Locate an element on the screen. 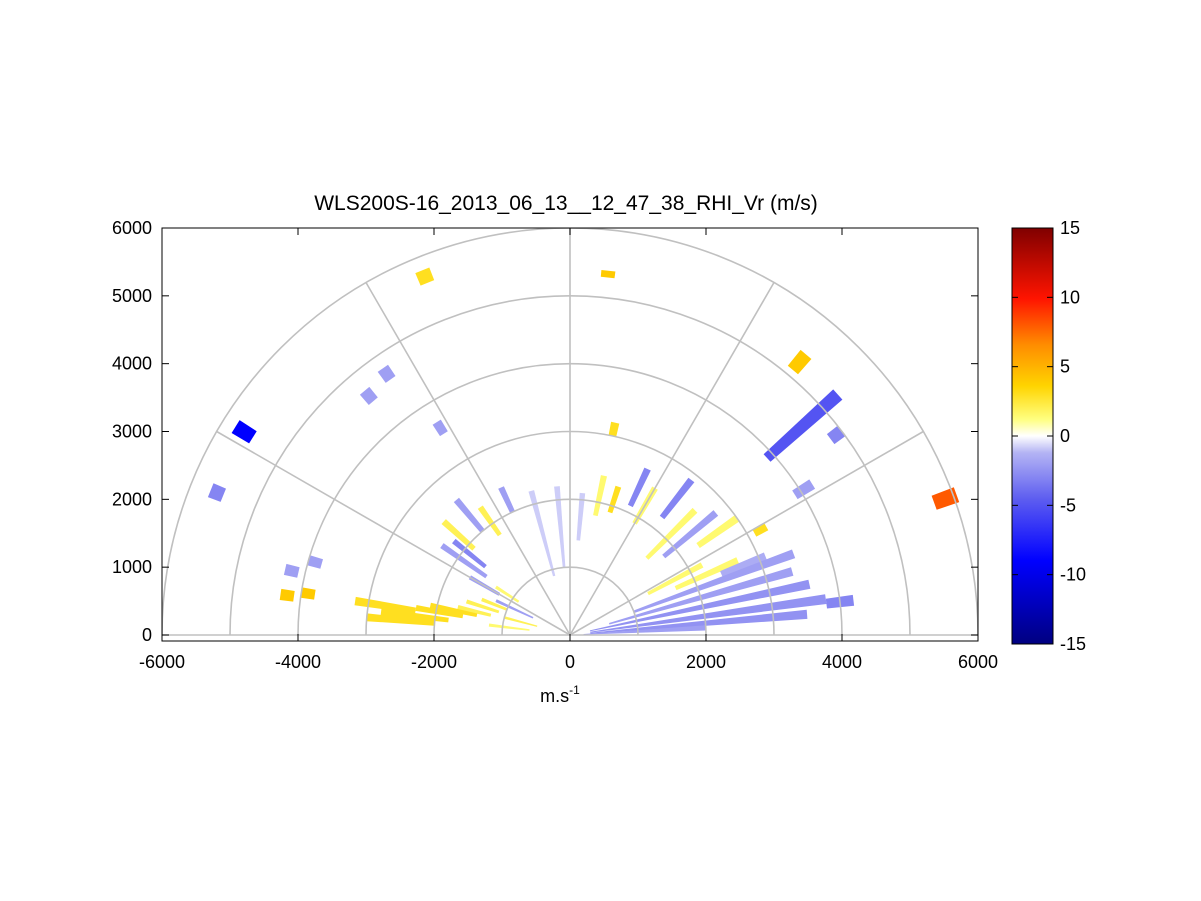 The height and width of the screenshot is (901, 1201). x-tick-label: -2000 is located at coordinates (434, 662).